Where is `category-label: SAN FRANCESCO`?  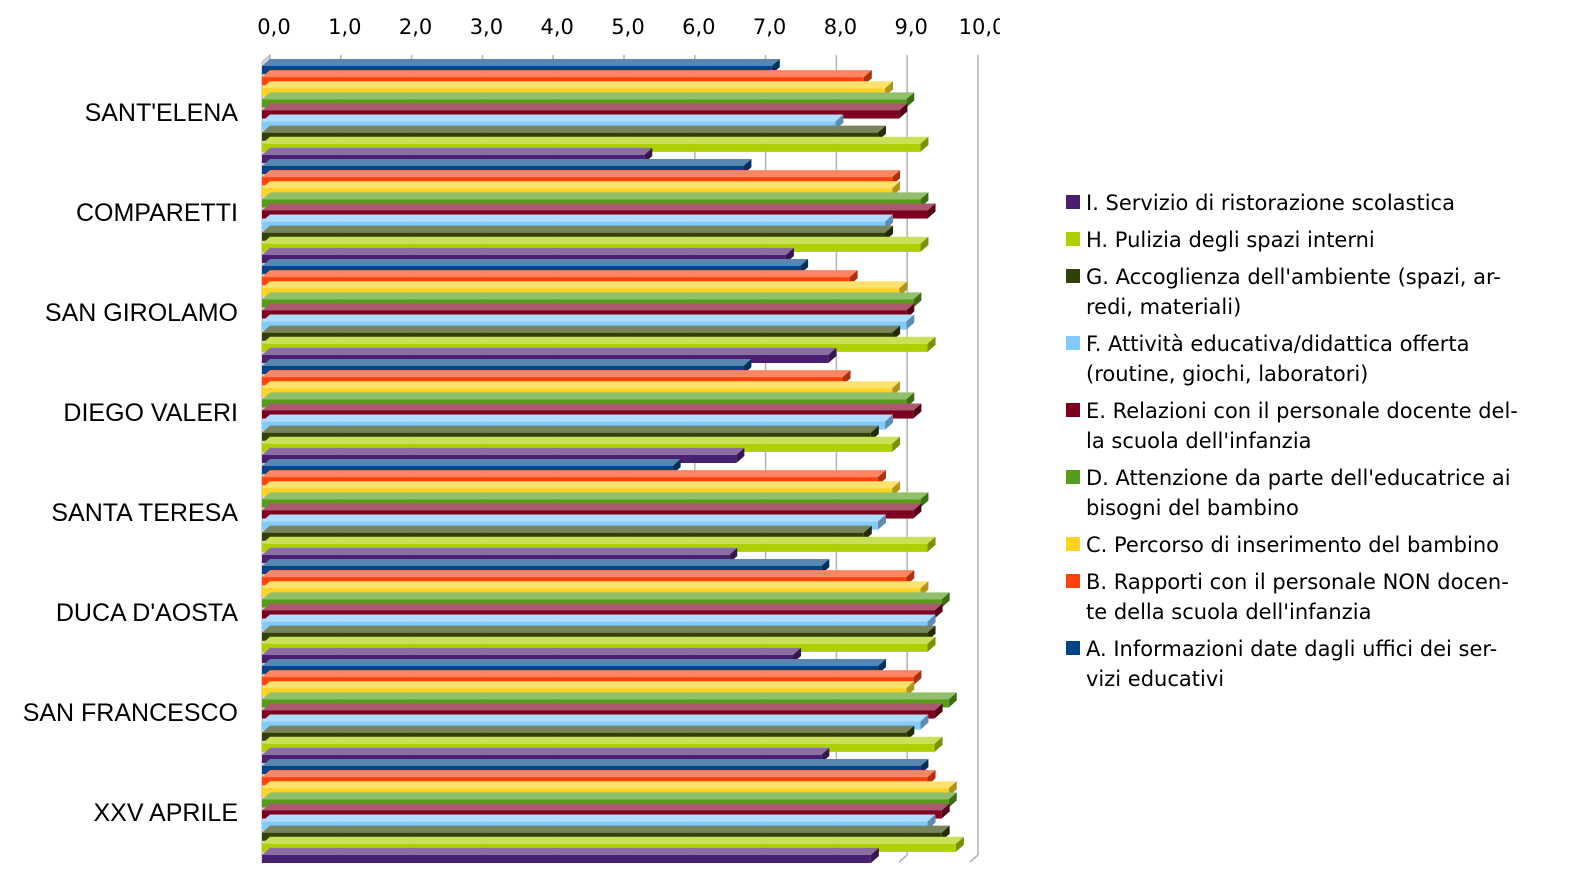 category-label: SAN FRANCESCO is located at coordinates (130, 713).